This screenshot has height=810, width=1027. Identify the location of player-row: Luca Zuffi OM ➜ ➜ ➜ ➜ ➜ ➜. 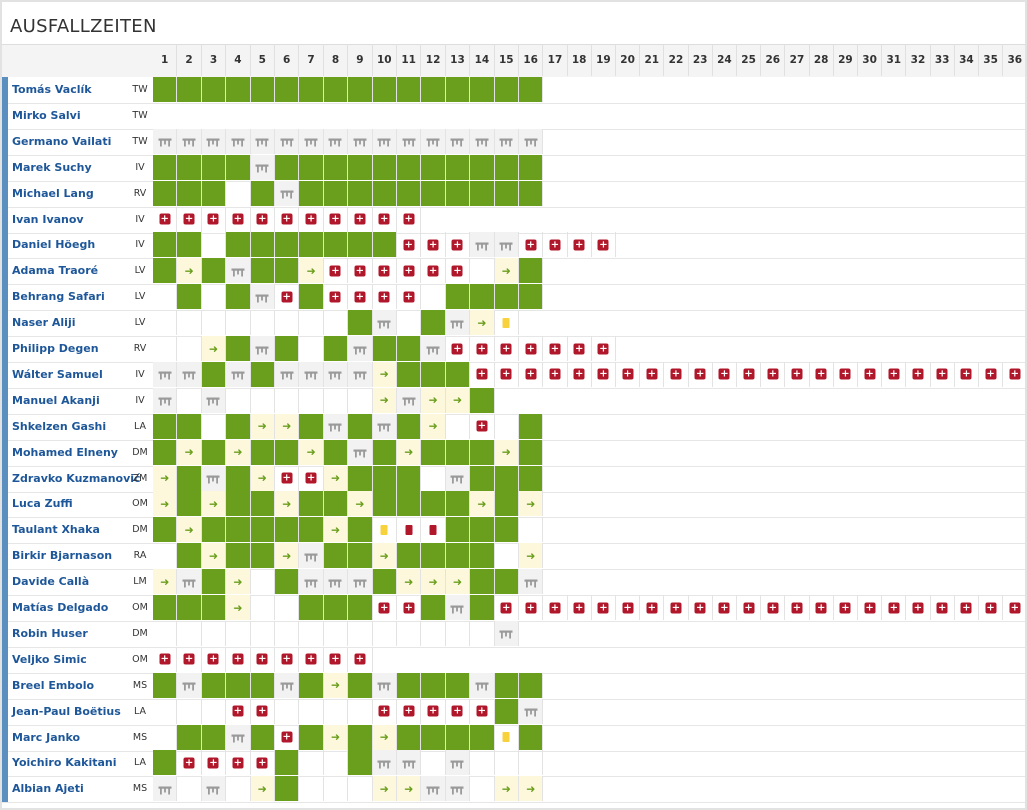
(513, 505).